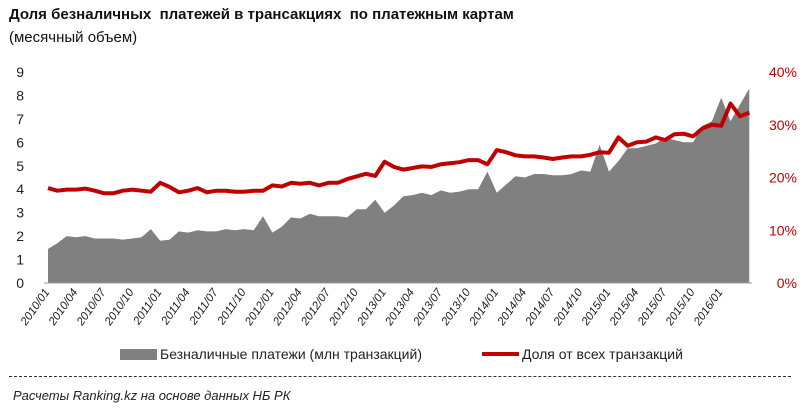 The width and height of the screenshot is (800, 412). I want to click on left-axis: 0 1 2 3 4 5 6 7 8 9, so click(20, 177).